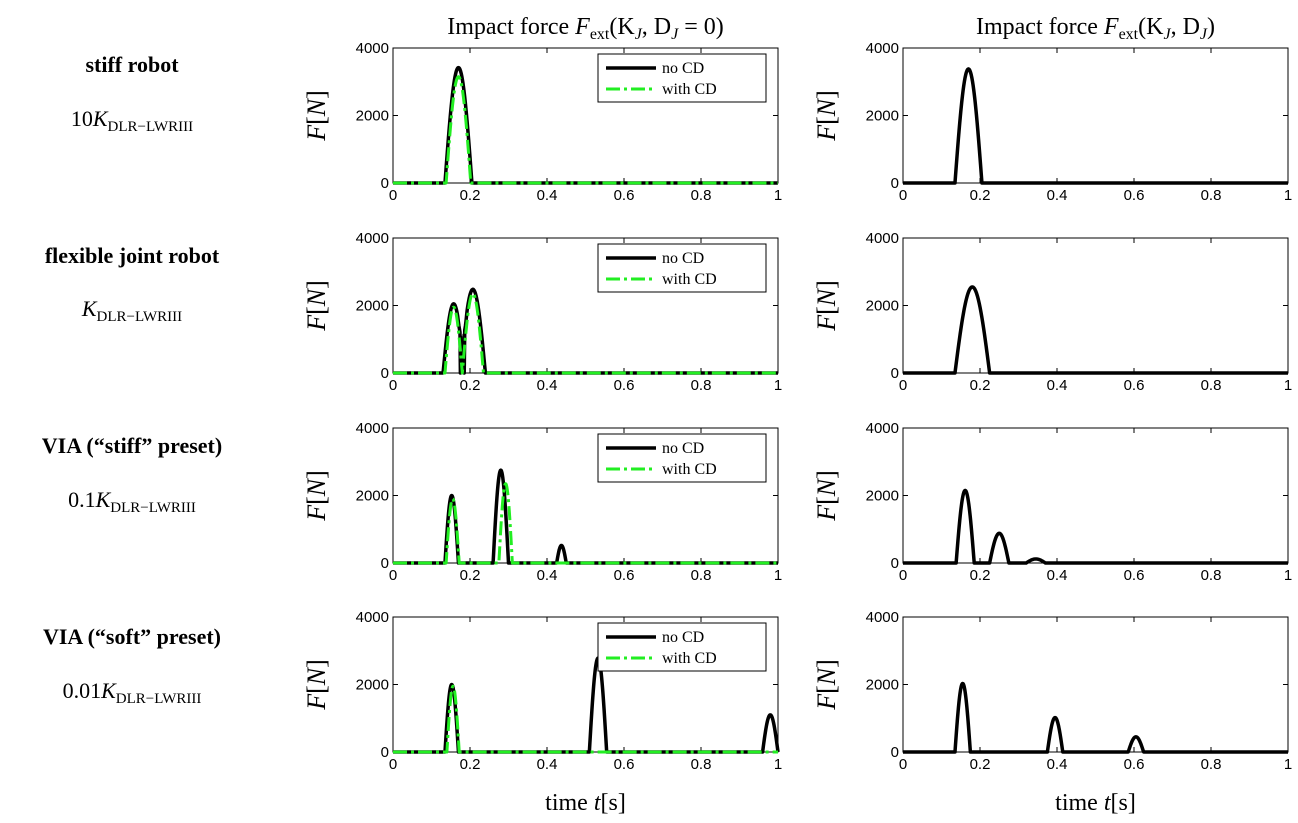 Image resolution: width=1298 pixels, height=823 pixels. Describe the element at coordinates (542, 312) in the screenshot. I see `panel-r1-c0: 0 0.2 0.4 0.6 0.8 1 0 2000 4000 F[N] no CD with CD` at that location.